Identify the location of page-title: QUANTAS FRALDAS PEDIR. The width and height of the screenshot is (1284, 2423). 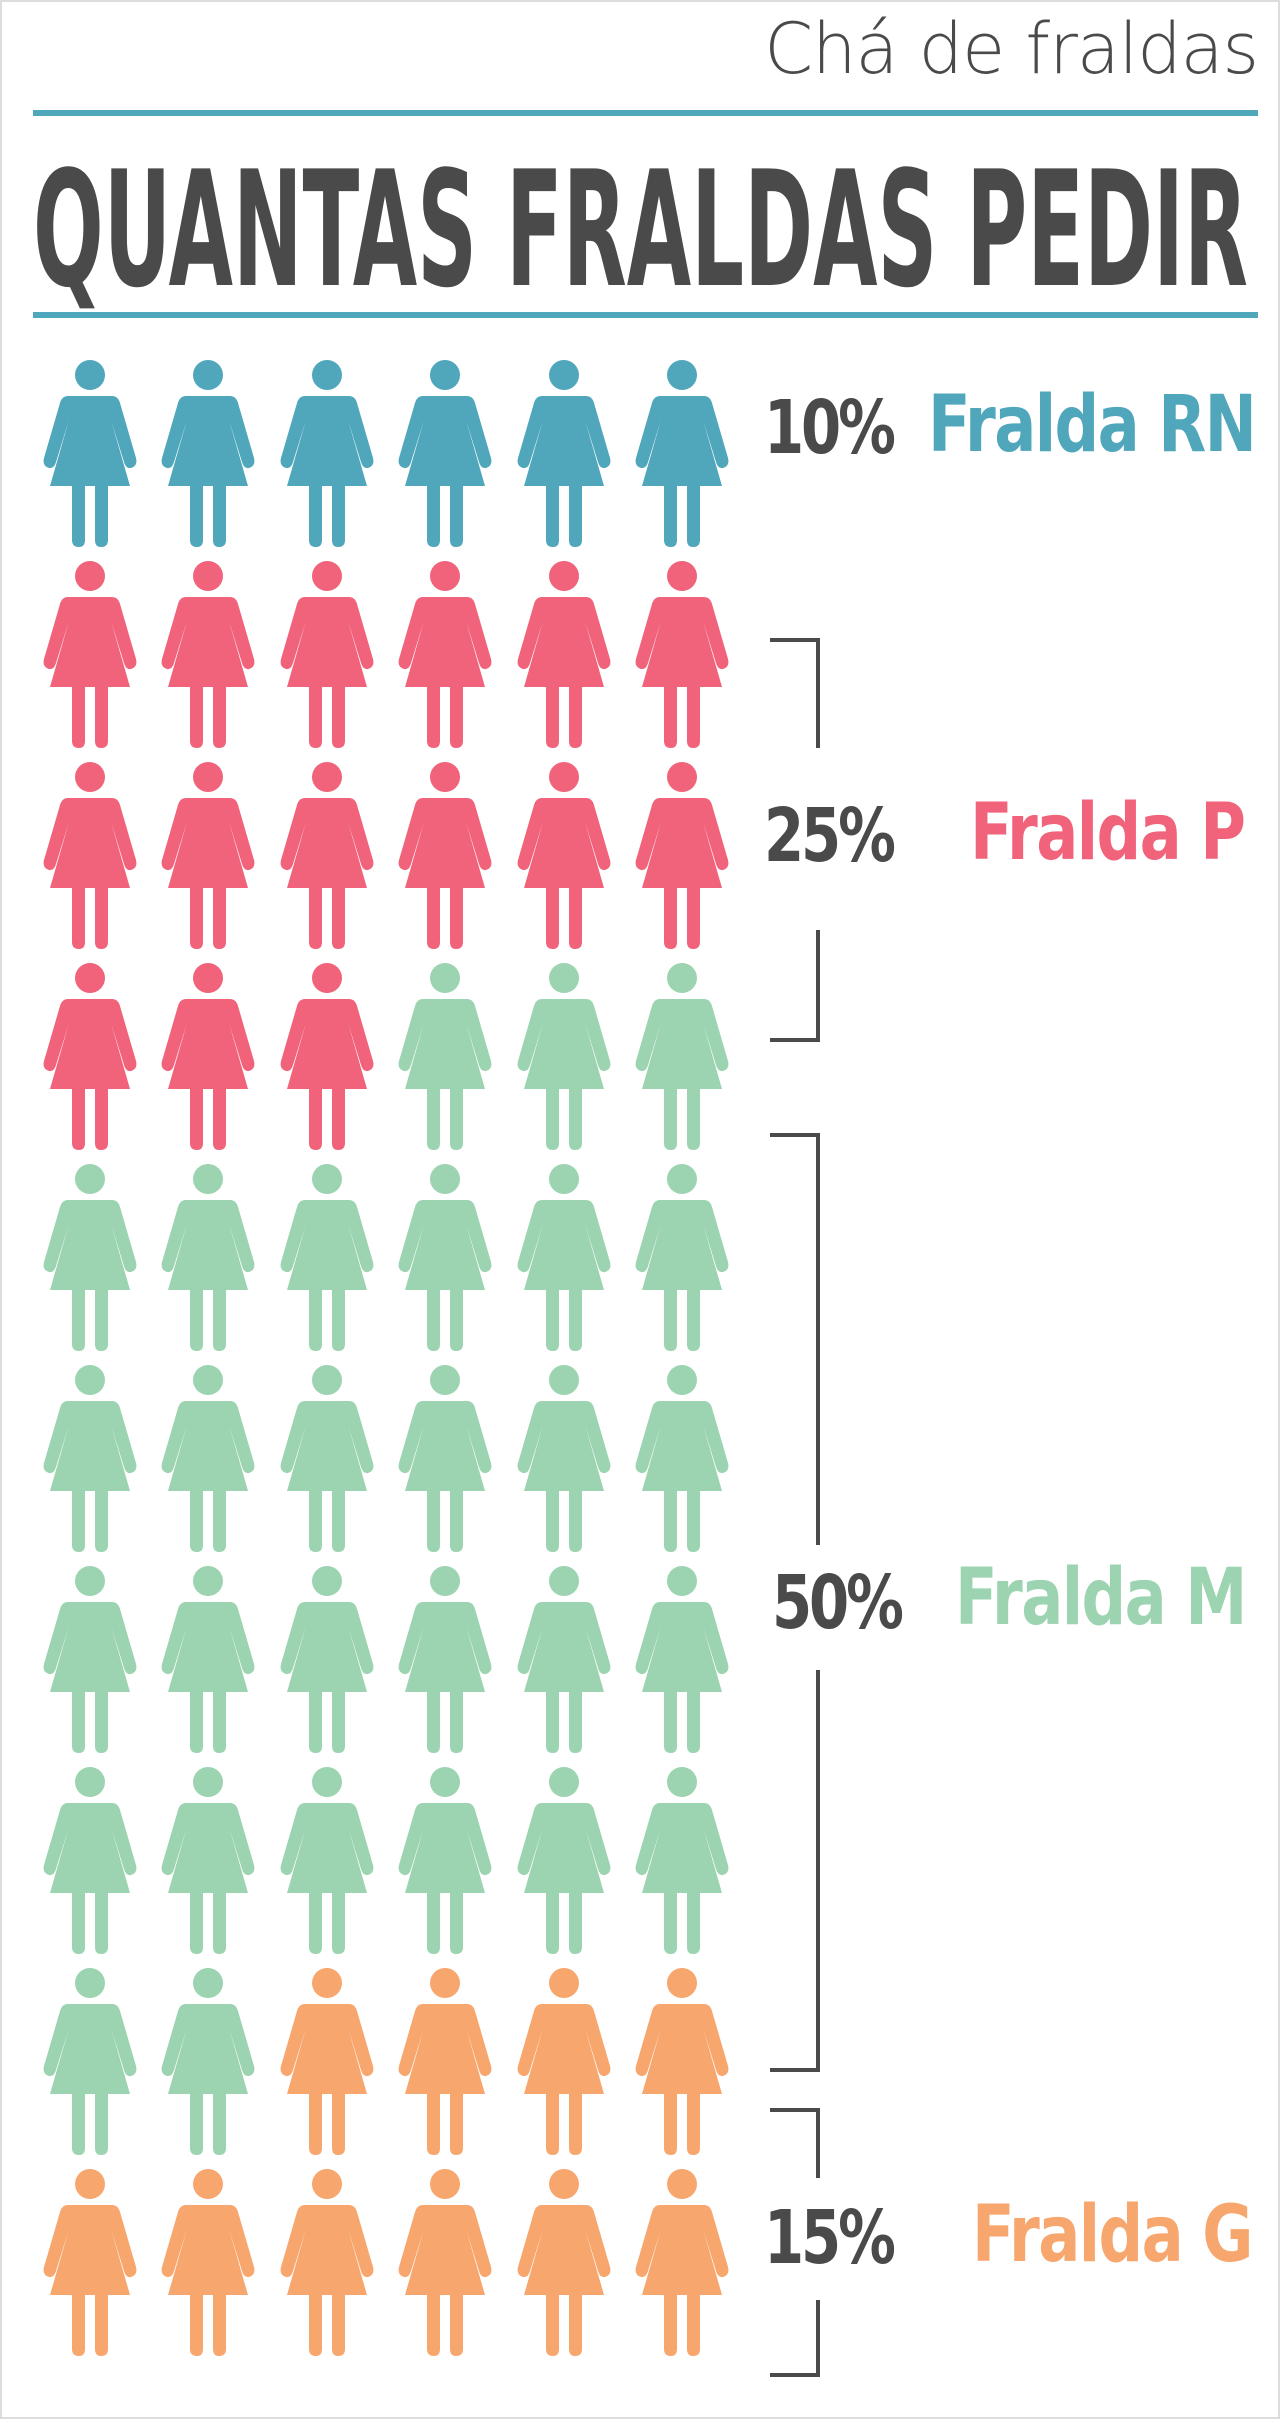
(645, 222).